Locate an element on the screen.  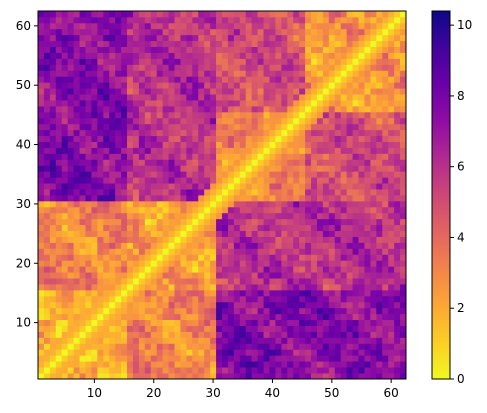
y-tick-label: 60 is located at coordinates (23, 26).